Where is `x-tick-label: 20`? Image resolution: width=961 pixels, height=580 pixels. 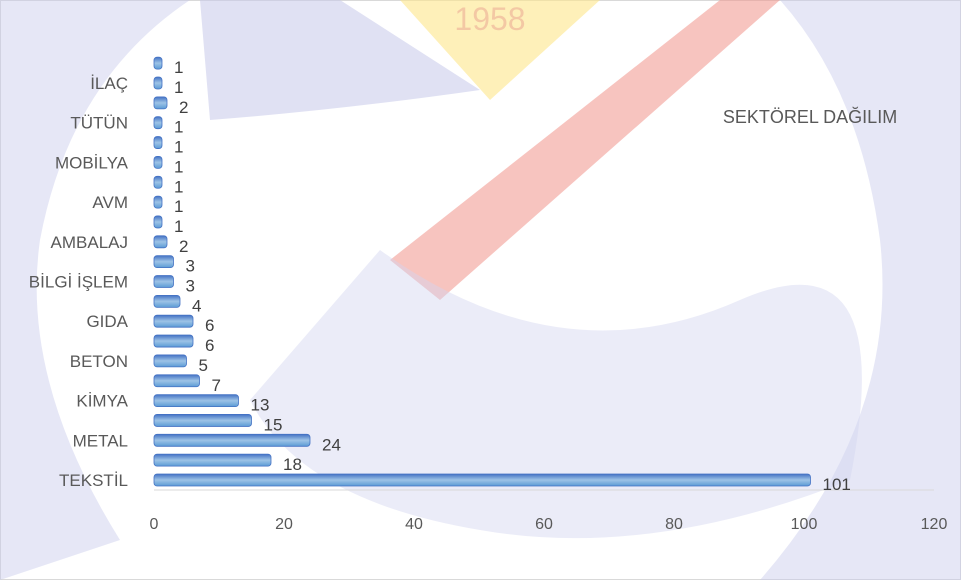
x-tick-label: 20 is located at coordinates (284, 524).